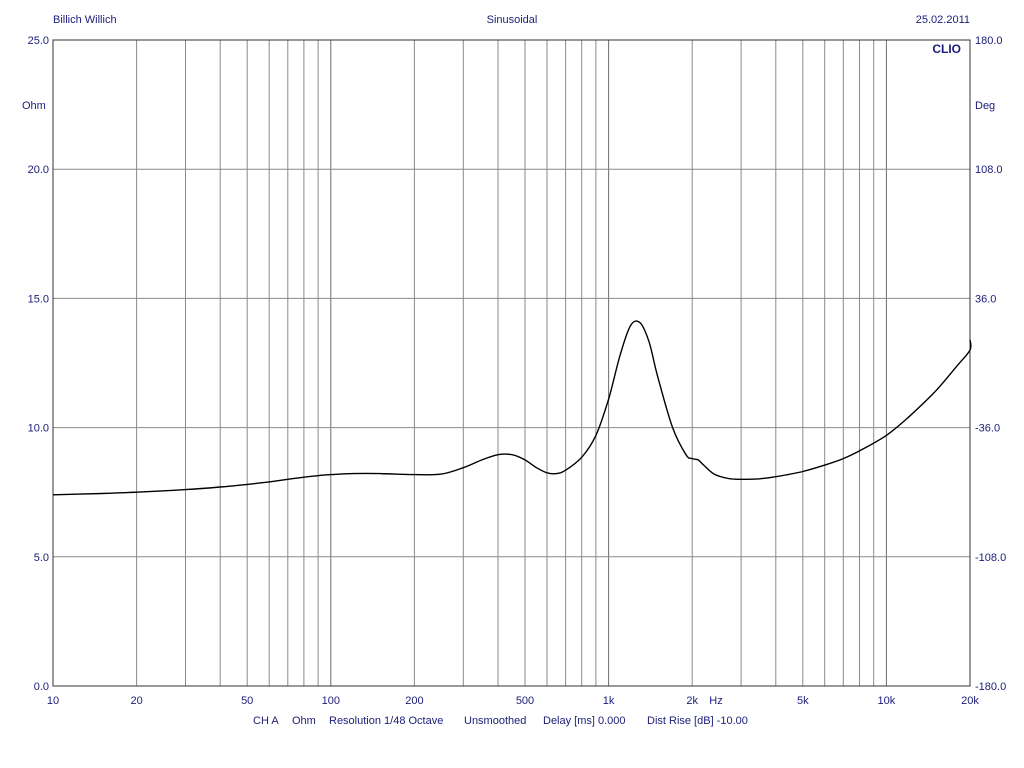  Describe the element at coordinates (266, 721) in the screenshot. I see `footer-channel: CH A` at that location.